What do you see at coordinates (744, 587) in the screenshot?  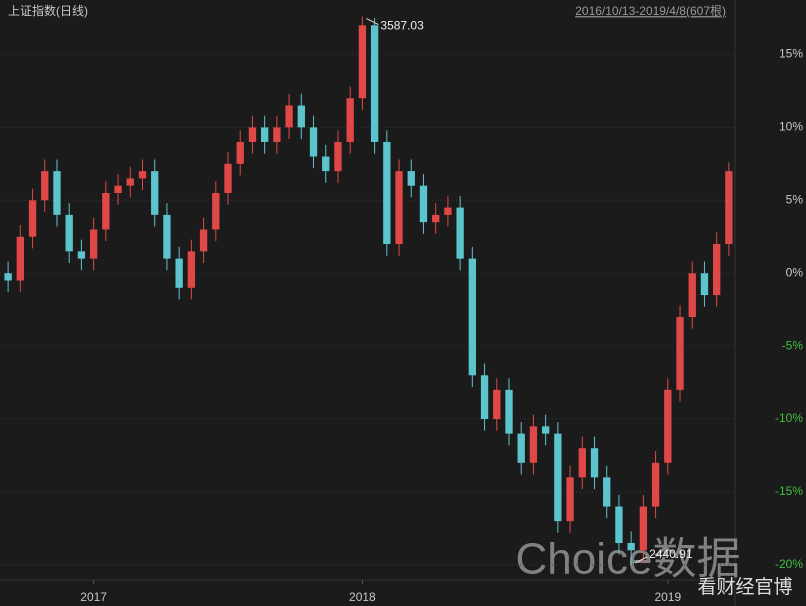 I see `source: 看财经官博` at bounding box center [744, 587].